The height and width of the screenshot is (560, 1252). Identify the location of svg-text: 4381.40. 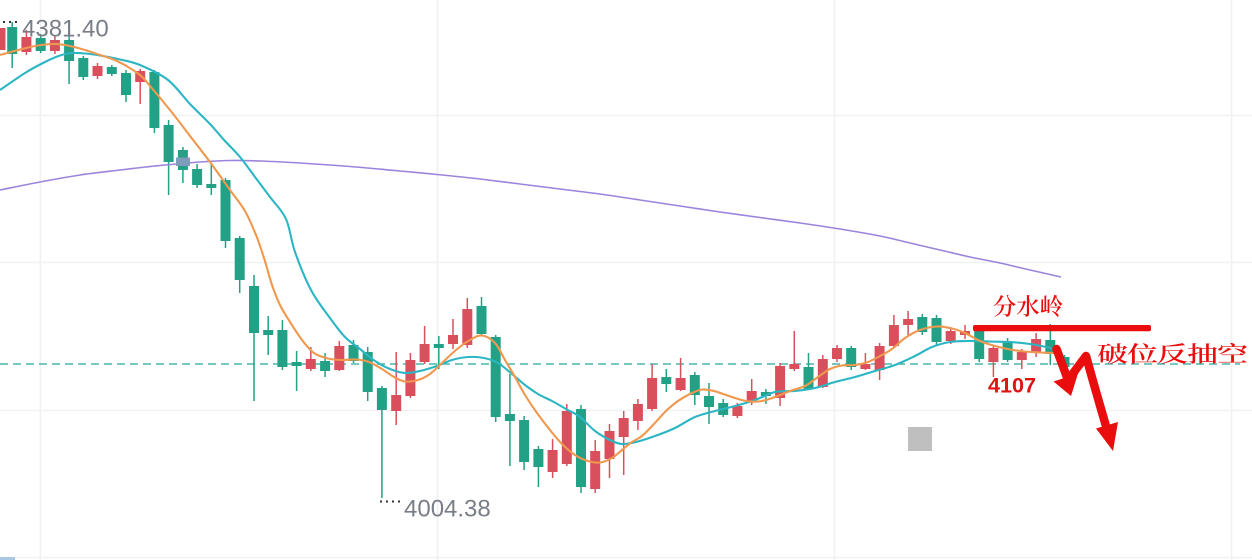
(65, 29).